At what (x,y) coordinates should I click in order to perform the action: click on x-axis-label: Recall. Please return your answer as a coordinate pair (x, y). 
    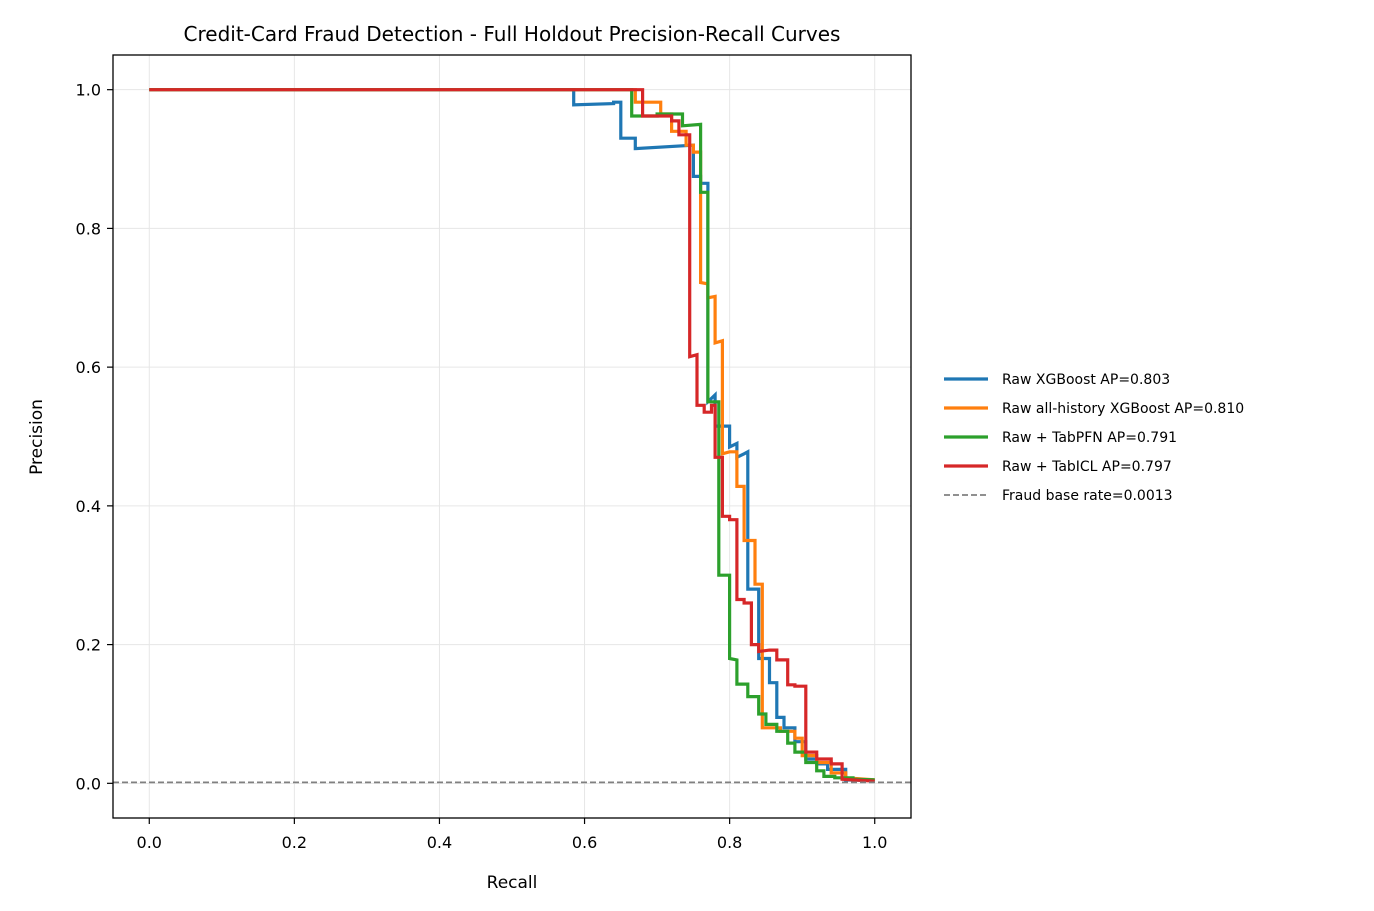
    Looking at the image, I should click on (512, 883).